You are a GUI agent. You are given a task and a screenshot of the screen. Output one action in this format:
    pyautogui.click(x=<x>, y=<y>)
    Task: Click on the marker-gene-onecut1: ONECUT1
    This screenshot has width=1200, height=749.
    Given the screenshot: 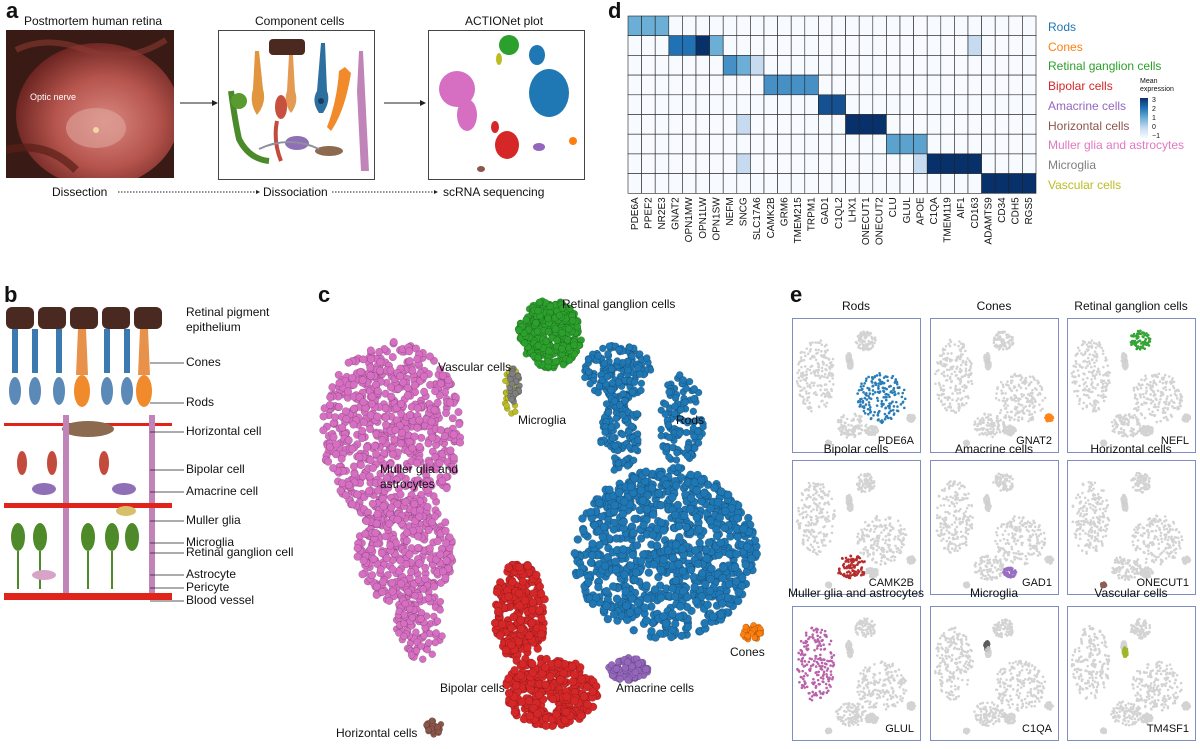 What is the action you would take?
    pyautogui.click(x=1162, y=583)
    